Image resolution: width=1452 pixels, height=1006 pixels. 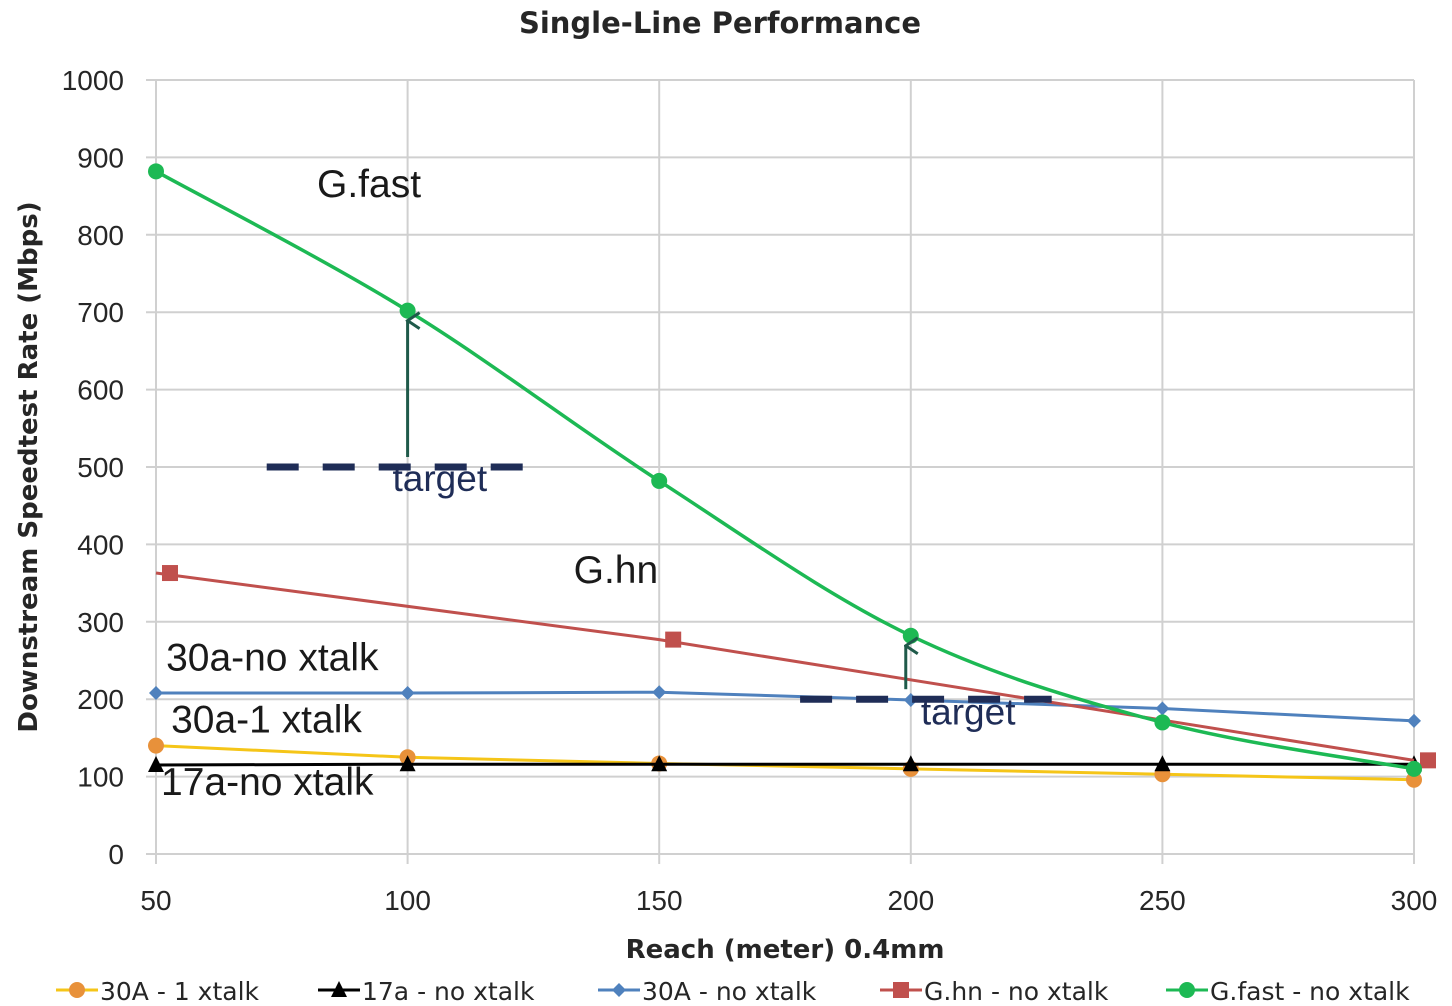 What do you see at coordinates (267, 782) in the screenshot?
I see `series-annotation: 17a-no xtalk` at bounding box center [267, 782].